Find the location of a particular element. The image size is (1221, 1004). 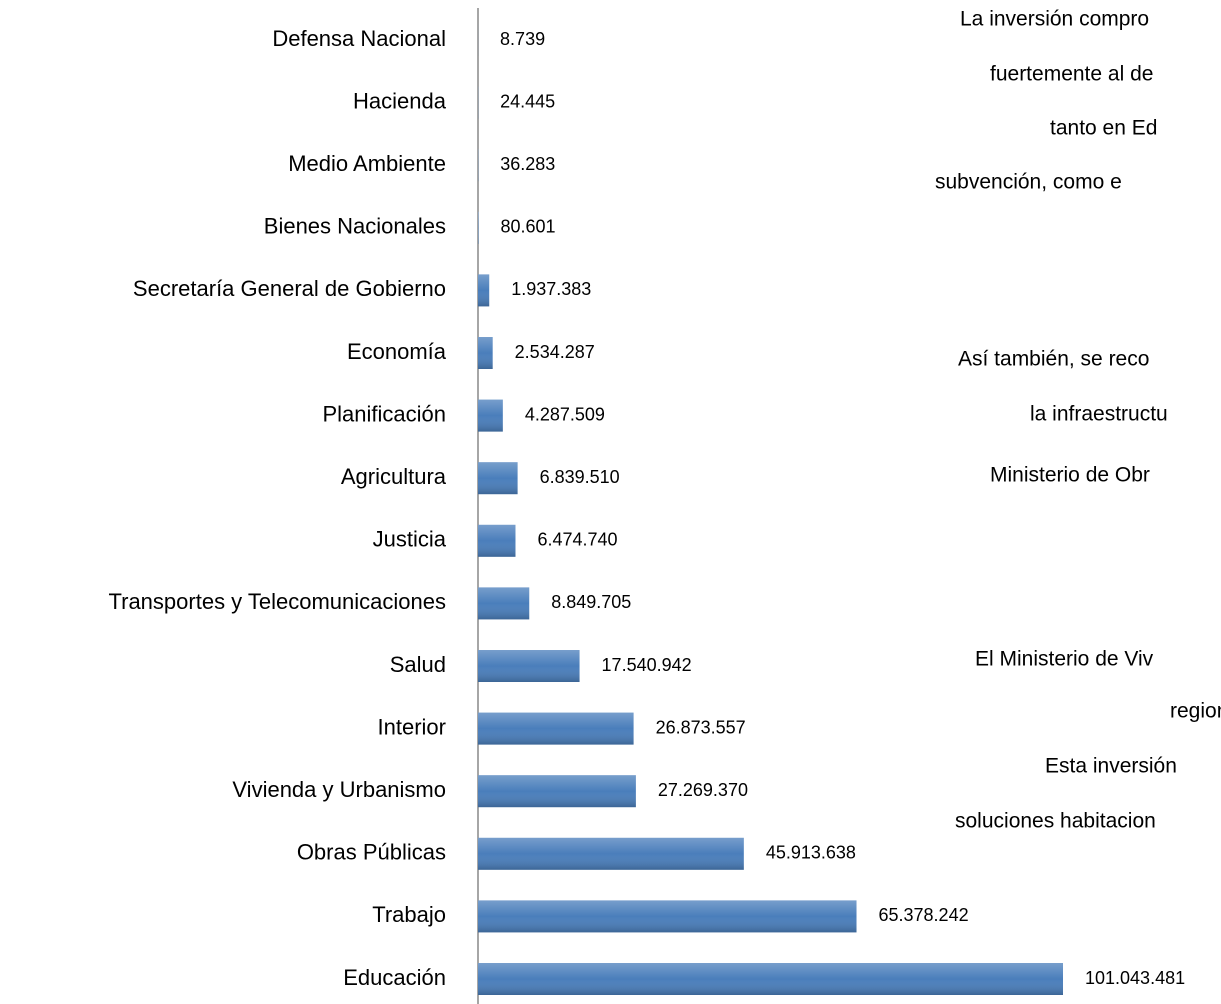

y-tick-label: Trabajo is located at coordinates (409, 914).